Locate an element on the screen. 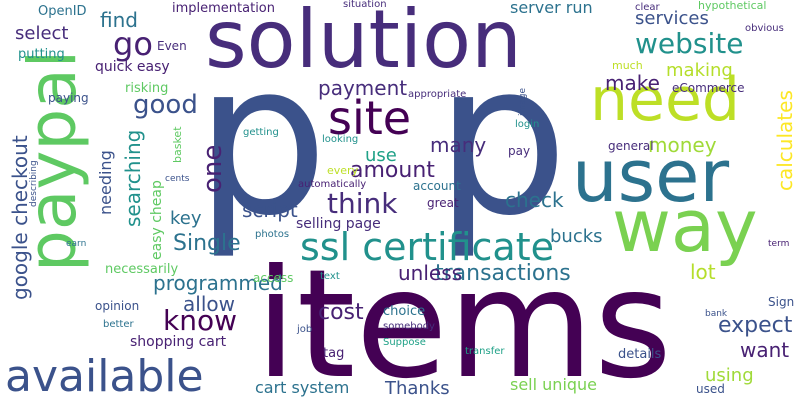  word-paying: paying is located at coordinates (68, 98).